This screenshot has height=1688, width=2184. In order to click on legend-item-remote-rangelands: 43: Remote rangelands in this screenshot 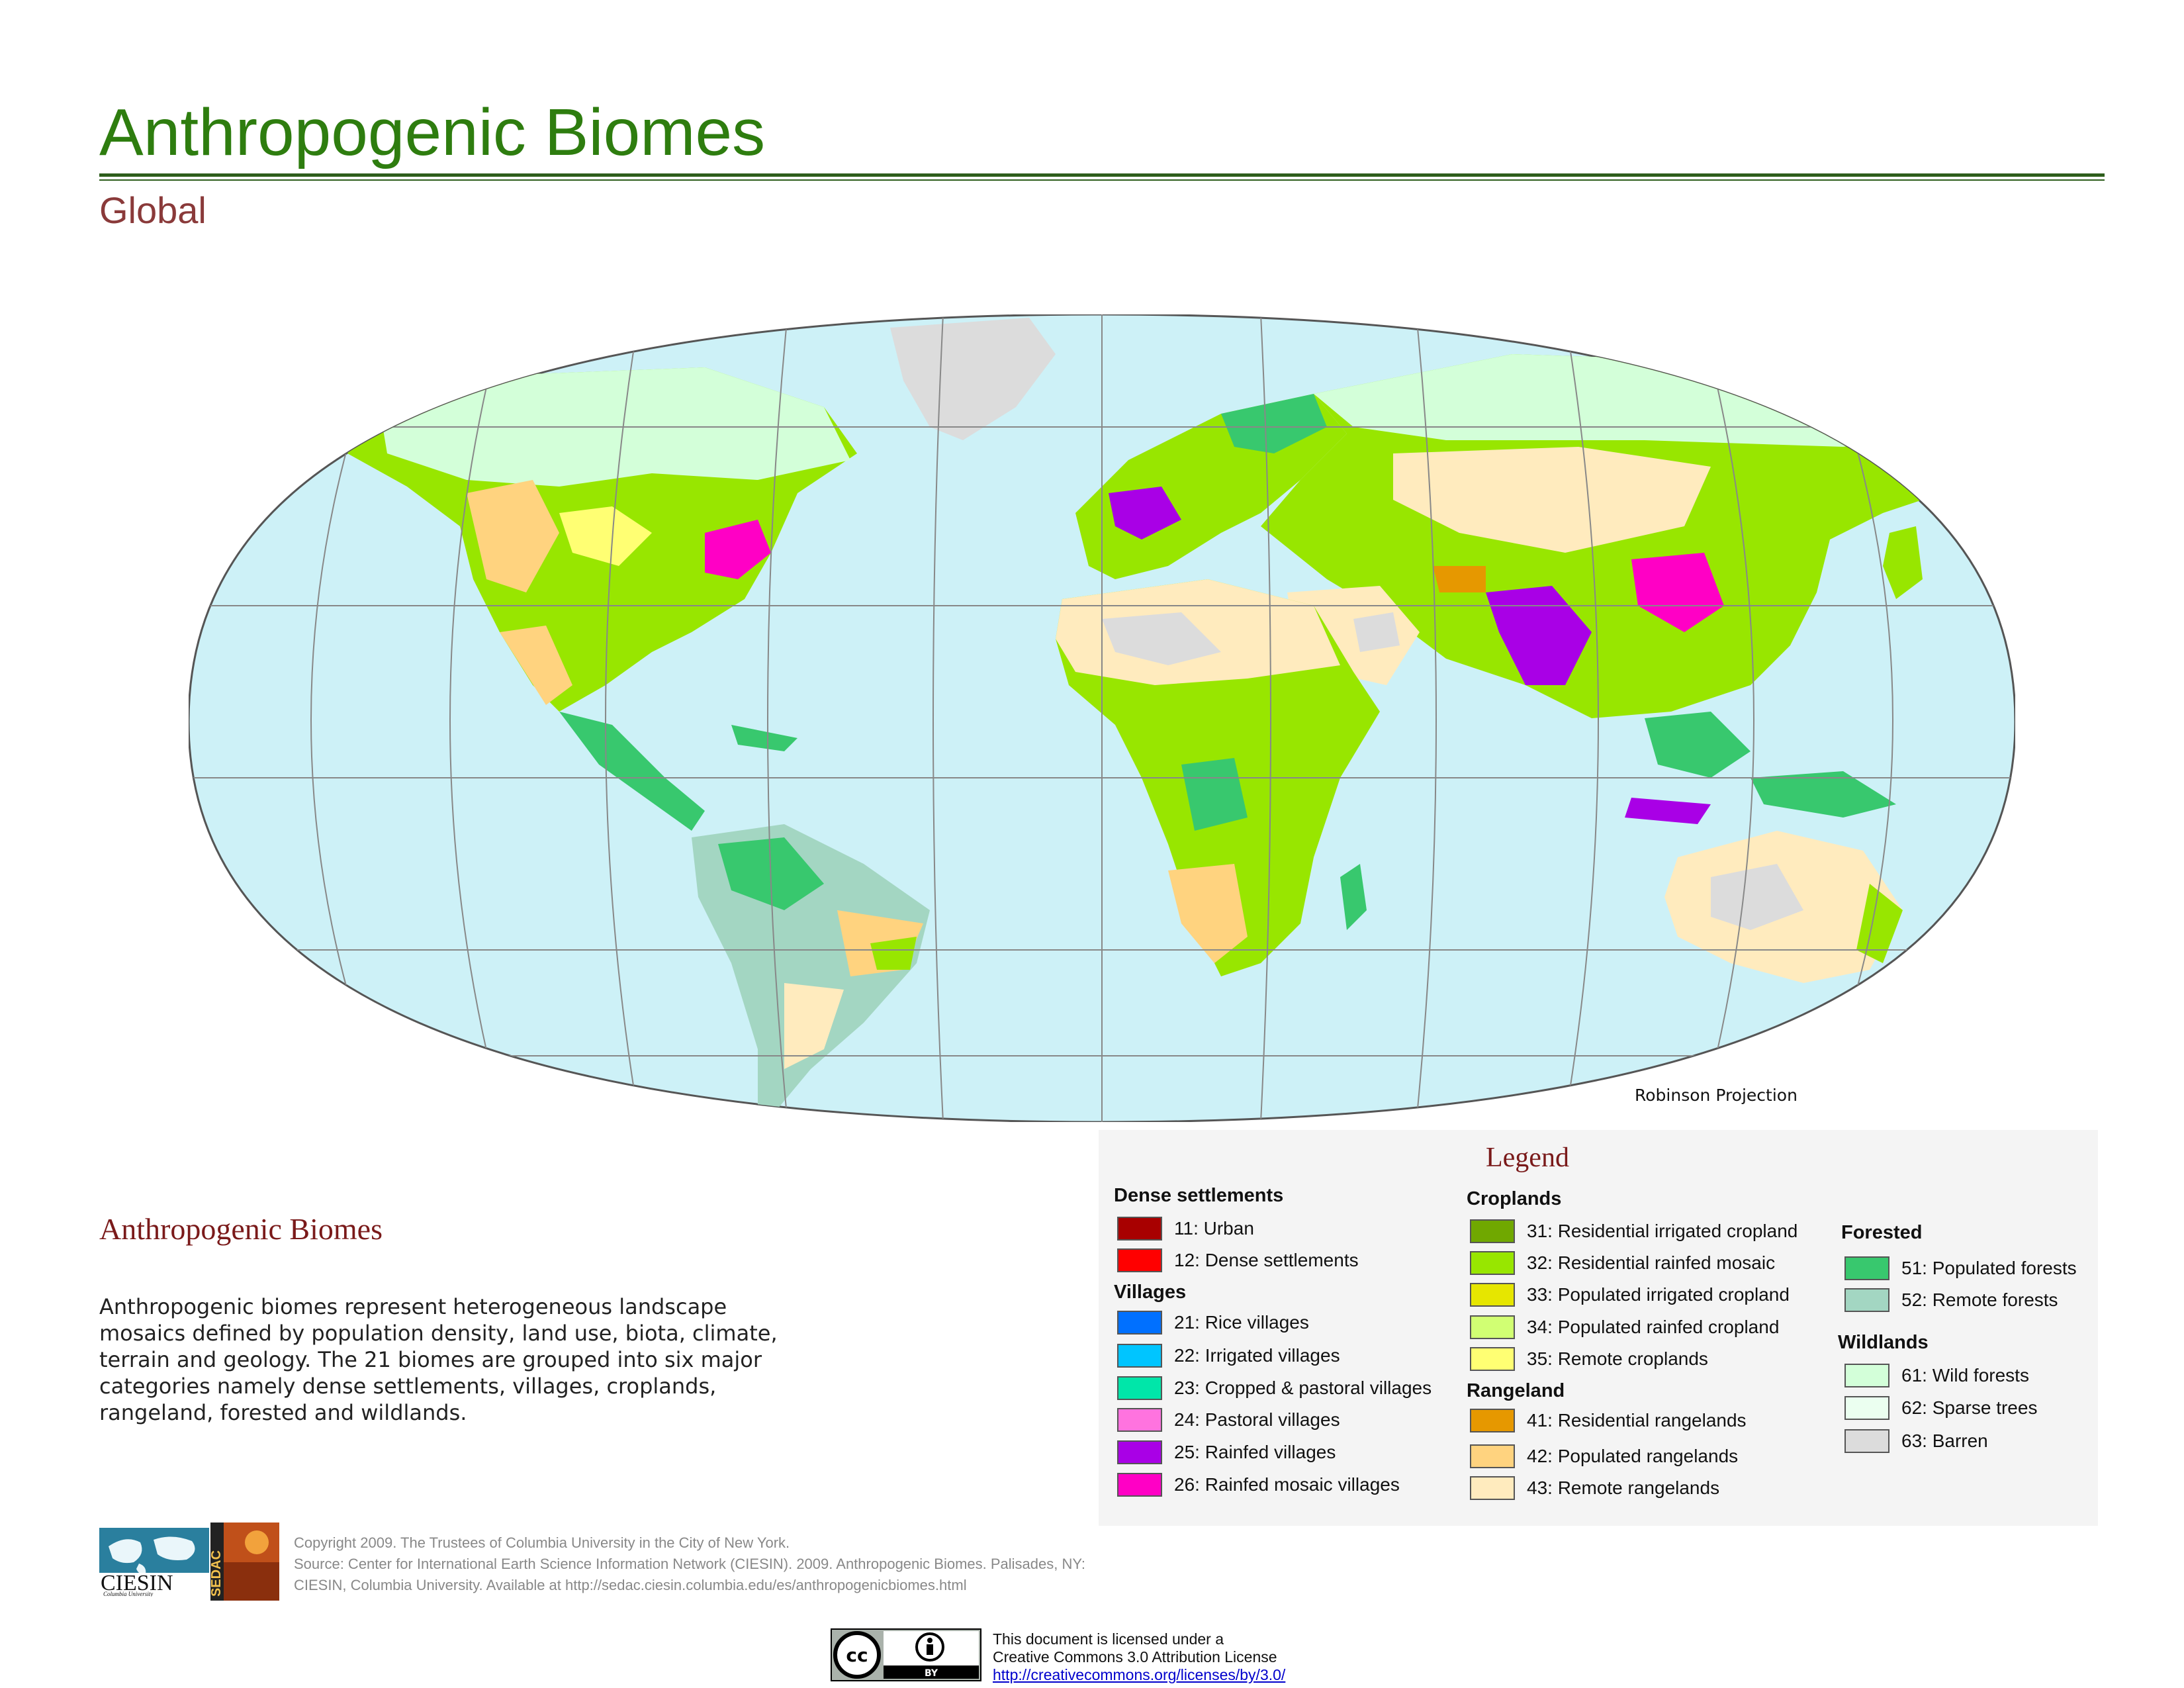, I will do `click(1595, 1488)`.